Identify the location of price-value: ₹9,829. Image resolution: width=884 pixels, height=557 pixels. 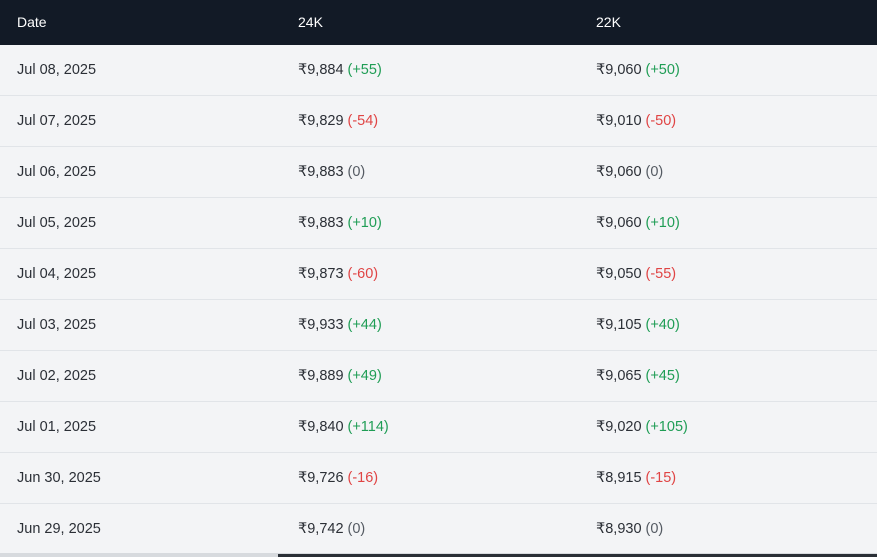
(321, 121).